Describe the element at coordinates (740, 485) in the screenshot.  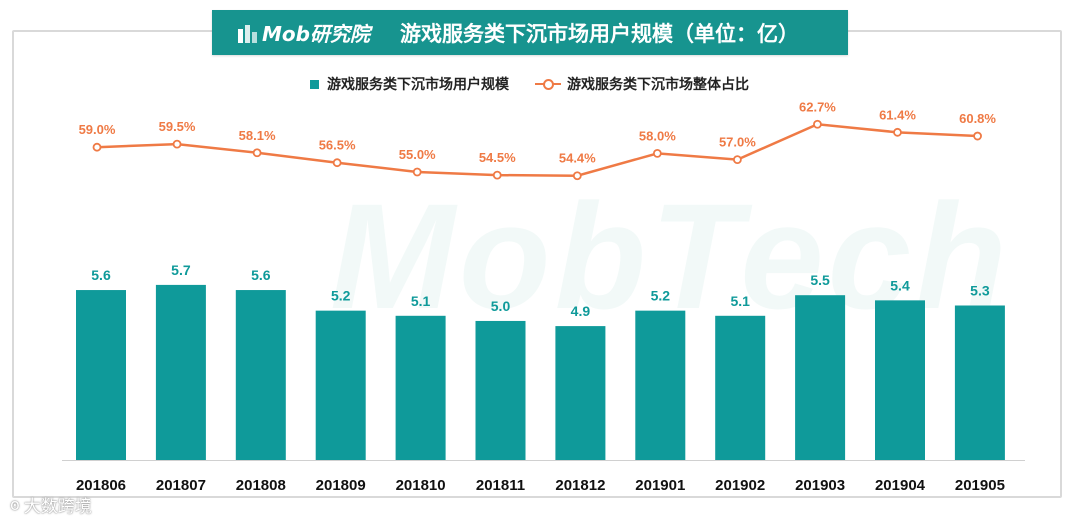
I see `x-tick-201902: 201902` at that location.